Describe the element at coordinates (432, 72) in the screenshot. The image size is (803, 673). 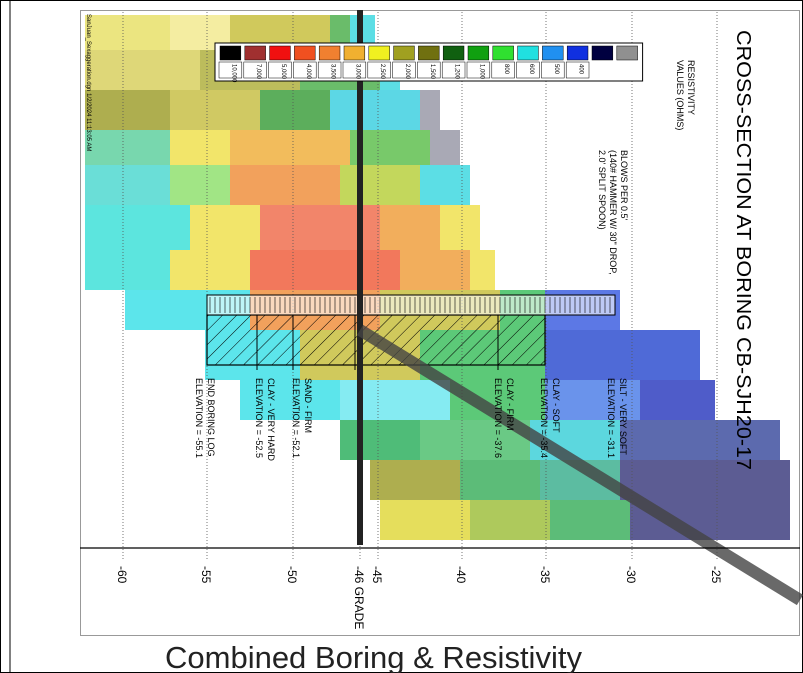
I see `legend-value: 1,500` at that location.